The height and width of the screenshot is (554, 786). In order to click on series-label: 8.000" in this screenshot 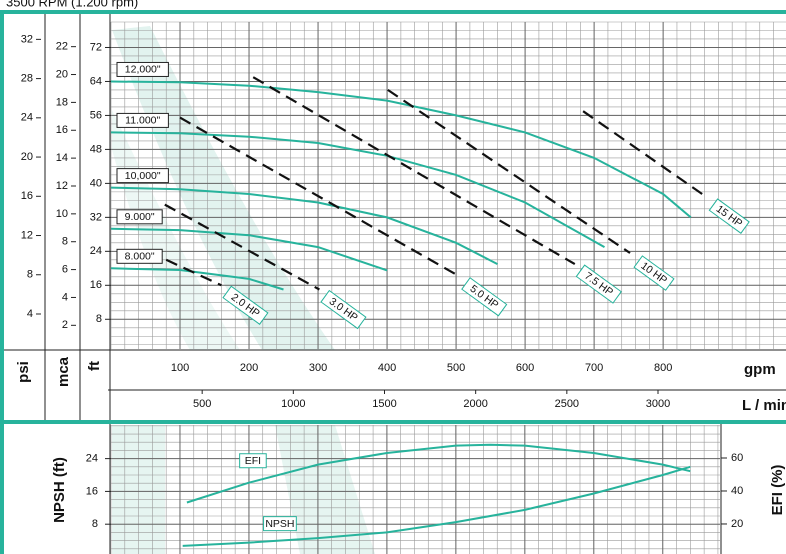, I will do `click(139, 256)`.